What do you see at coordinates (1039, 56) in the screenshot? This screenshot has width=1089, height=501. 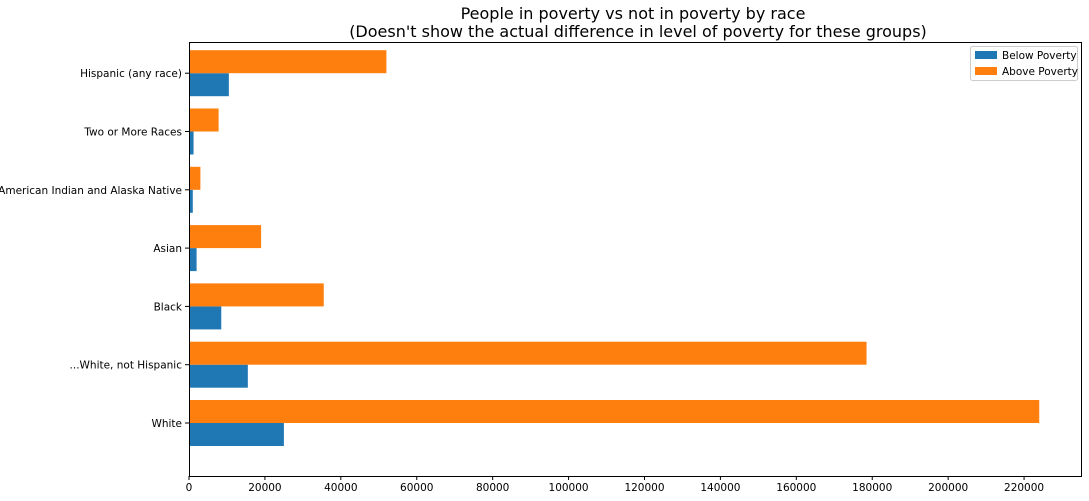 I see `legend-label-below-poverty: Below Poverty` at bounding box center [1039, 56].